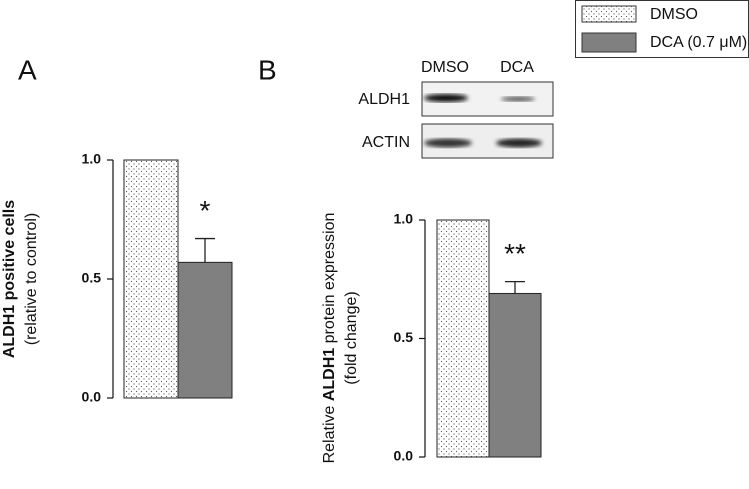 Image resolution: width=749 pixels, height=489 pixels. Describe the element at coordinates (445, 67) in the screenshot. I see `blot-column-label: DMSO` at that location.